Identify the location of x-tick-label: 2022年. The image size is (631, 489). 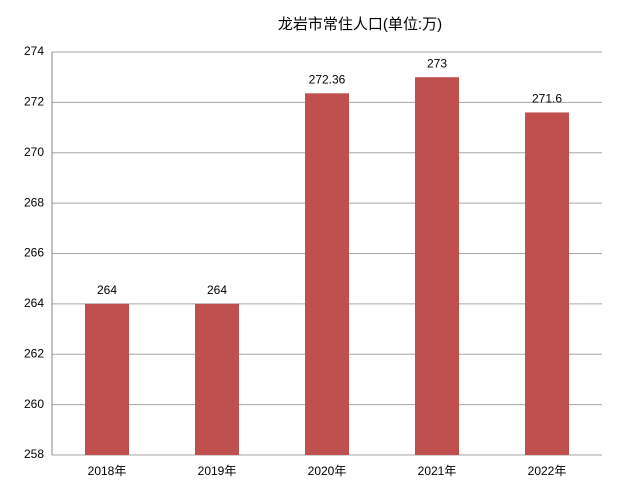
(547, 471).